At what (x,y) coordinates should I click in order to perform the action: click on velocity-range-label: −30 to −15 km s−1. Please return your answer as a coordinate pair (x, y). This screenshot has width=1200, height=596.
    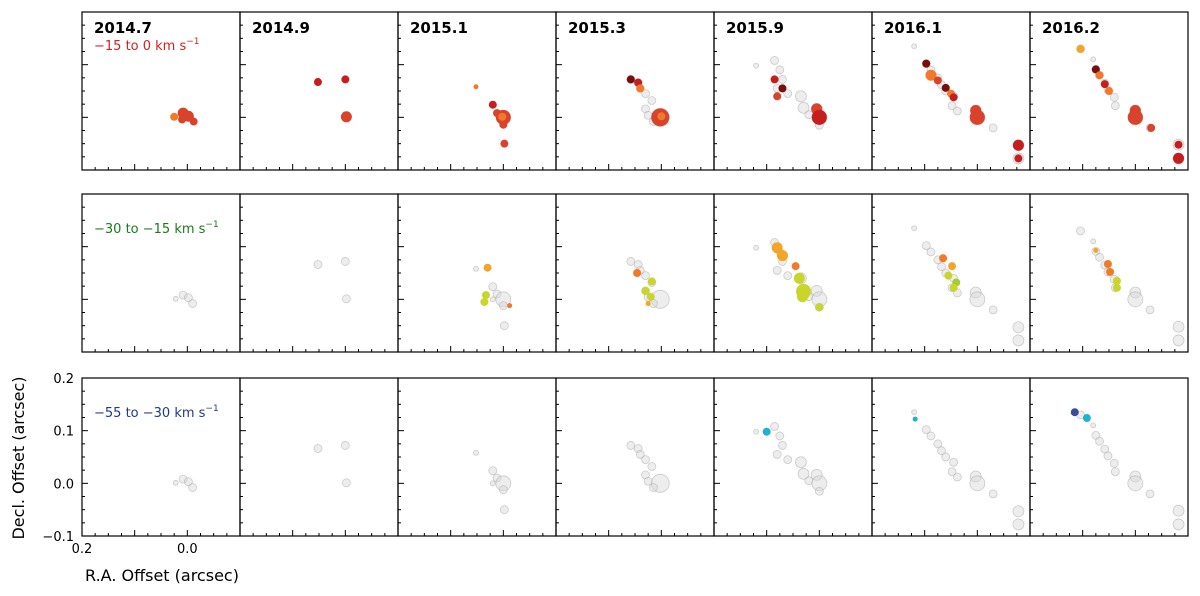
    Looking at the image, I should click on (156, 228).